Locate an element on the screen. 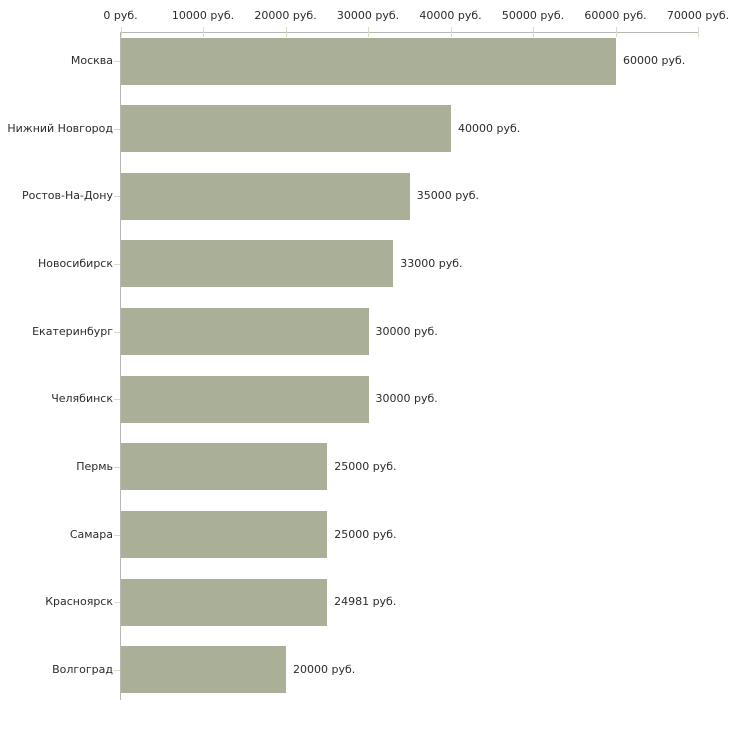 The height and width of the screenshot is (730, 730). x-axis-tick-label: 0 руб. is located at coordinates (120, 15).